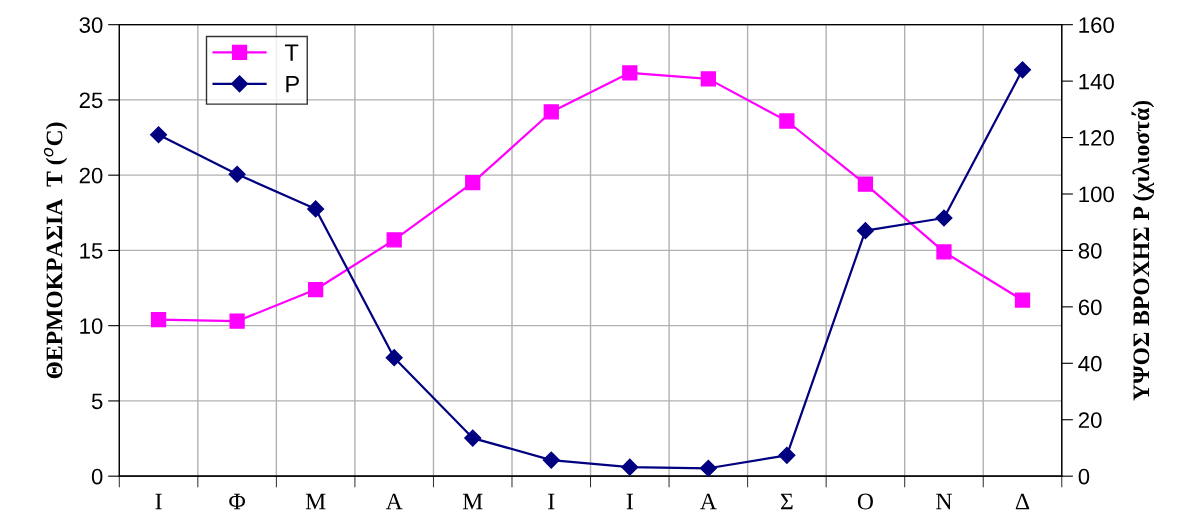 The image size is (1193, 525). Describe the element at coordinates (91, 25) in the screenshot. I see `y-tick-label: 30` at that location.